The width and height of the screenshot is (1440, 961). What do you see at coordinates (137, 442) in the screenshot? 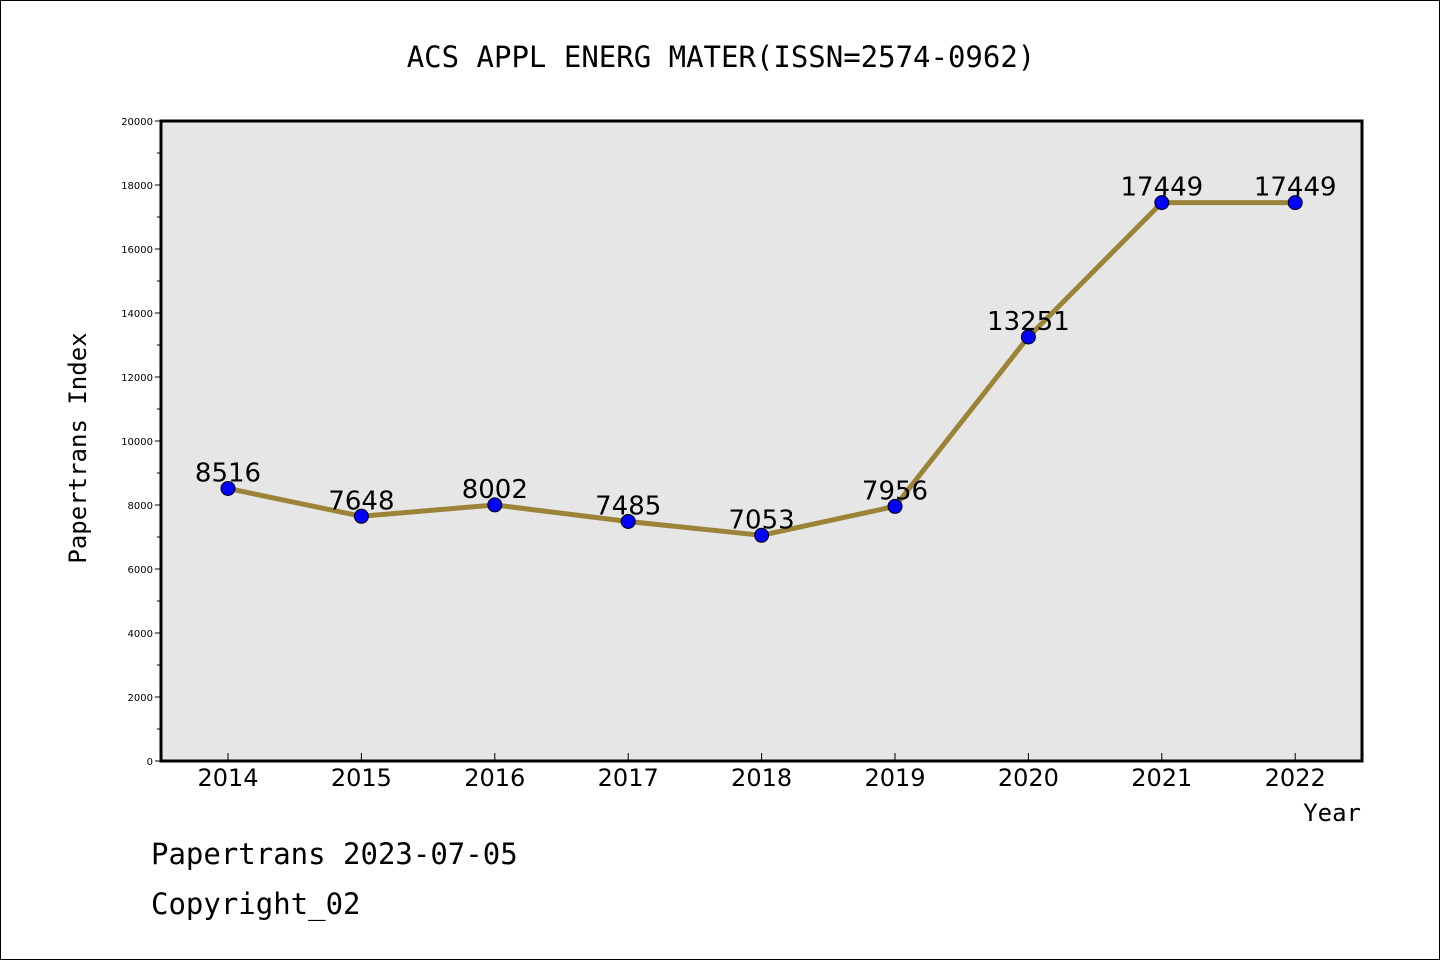
I see `y-tick-label: 10000` at bounding box center [137, 442].